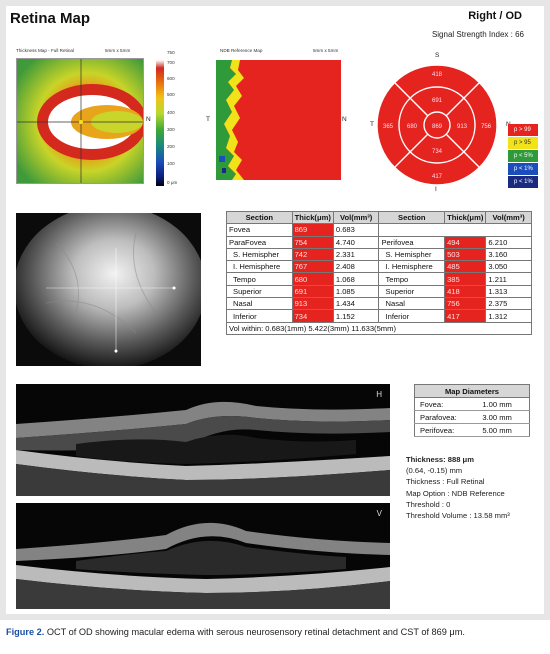 The width and height of the screenshot is (550, 654). What do you see at coordinates (171, 94) in the screenshot?
I see `scale-tick: 500` at bounding box center [171, 94].